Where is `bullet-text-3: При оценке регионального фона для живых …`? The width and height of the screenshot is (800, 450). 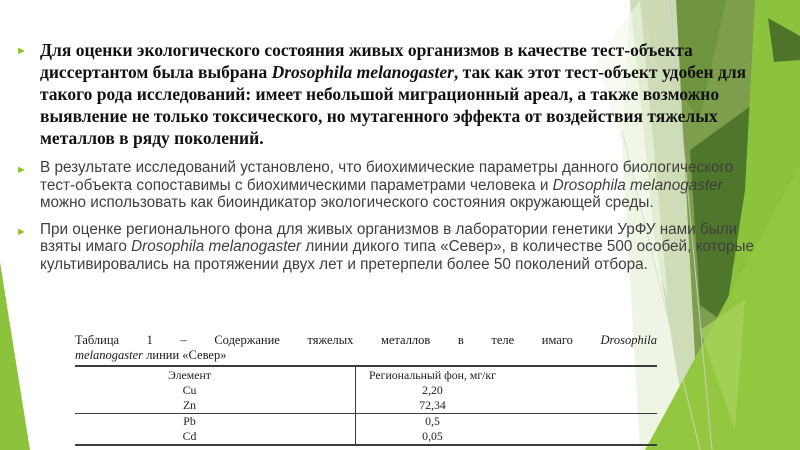 bullet-text-3: При оценке регионального фона для живых … is located at coordinates (397, 246).